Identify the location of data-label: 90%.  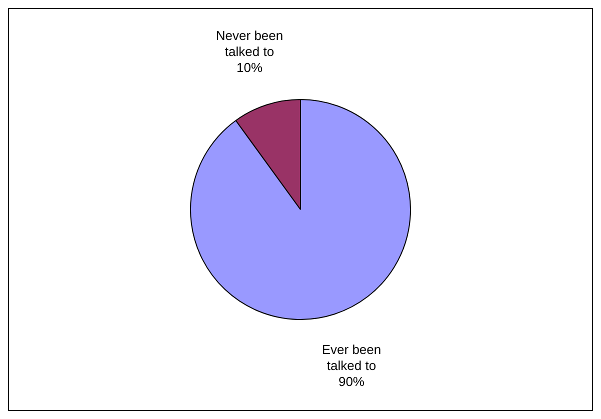
(351, 381).